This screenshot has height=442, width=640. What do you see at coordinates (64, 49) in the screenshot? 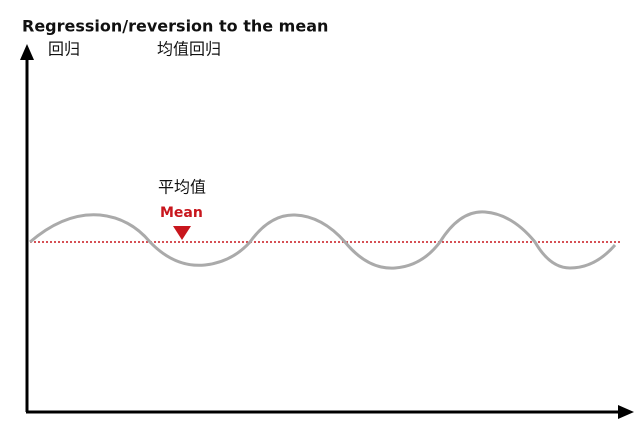
I see `label-regression: 回归` at bounding box center [64, 49].